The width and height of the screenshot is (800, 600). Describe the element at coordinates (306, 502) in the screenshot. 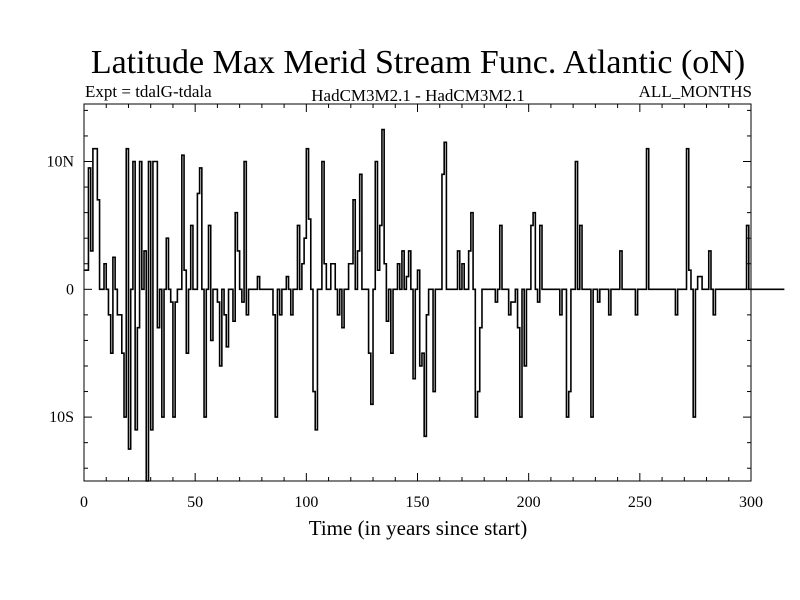

I see `x-tick-label: 100` at that location.